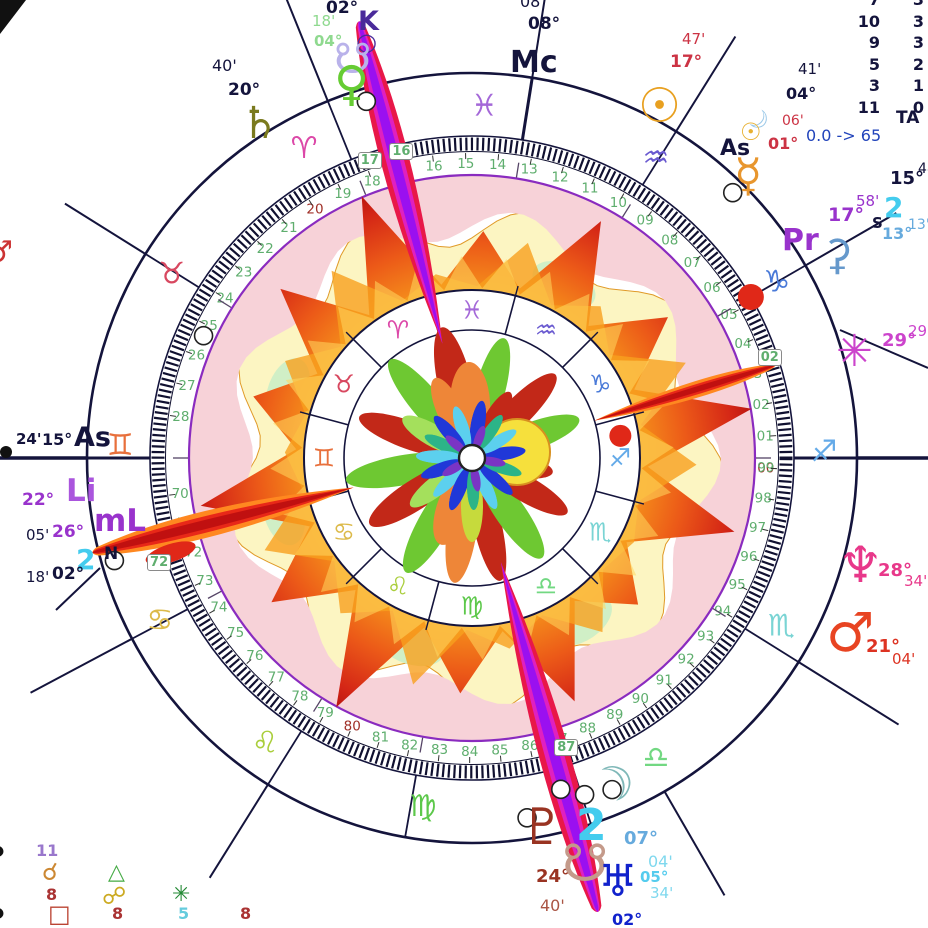  What do you see at coordinates (918, 331) in the screenshot?
I see `uranus-min: 29'` at bounding box center [918, 331].